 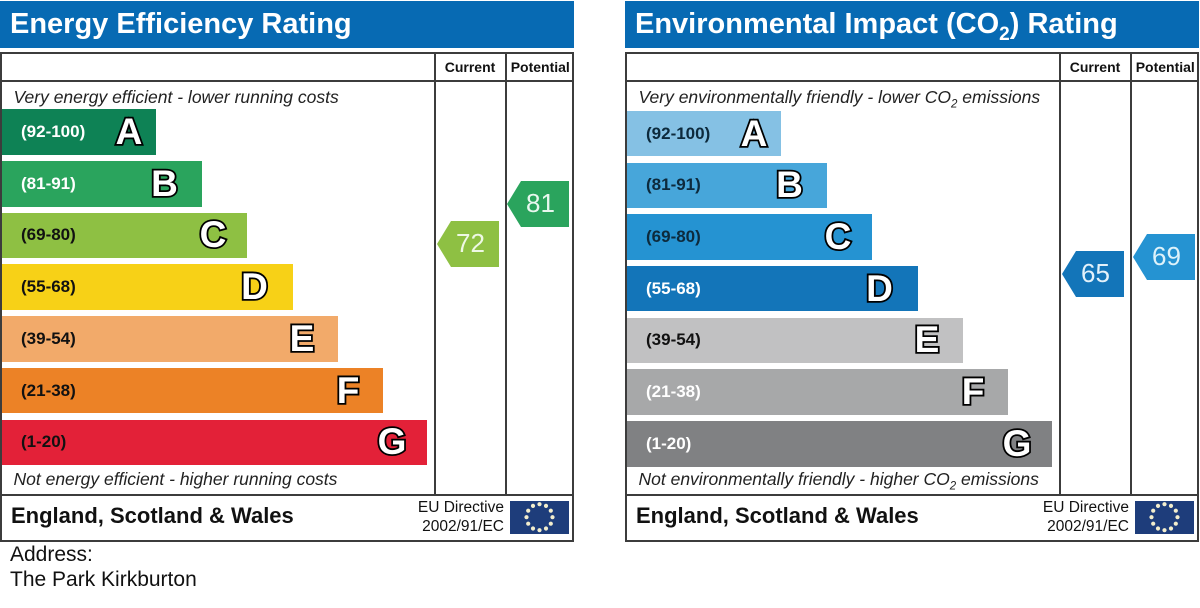 What do you see at coordinates (1166, 256) in the screenshot?
I see `svg-text: 69` at bounding box center [1166, 256].